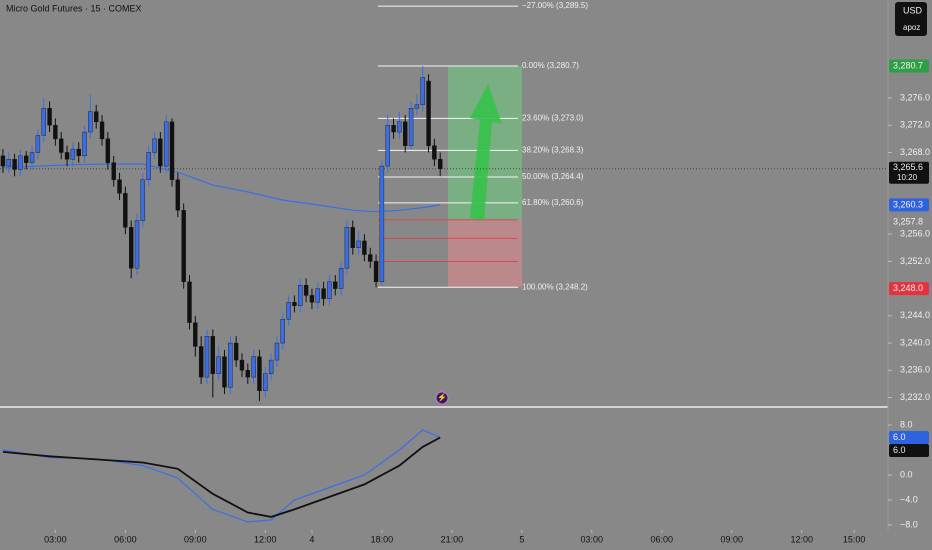 The height and width of the screenshot is (550, 932). I want to click on price-badge-label: 6.0, so click(899, 450).